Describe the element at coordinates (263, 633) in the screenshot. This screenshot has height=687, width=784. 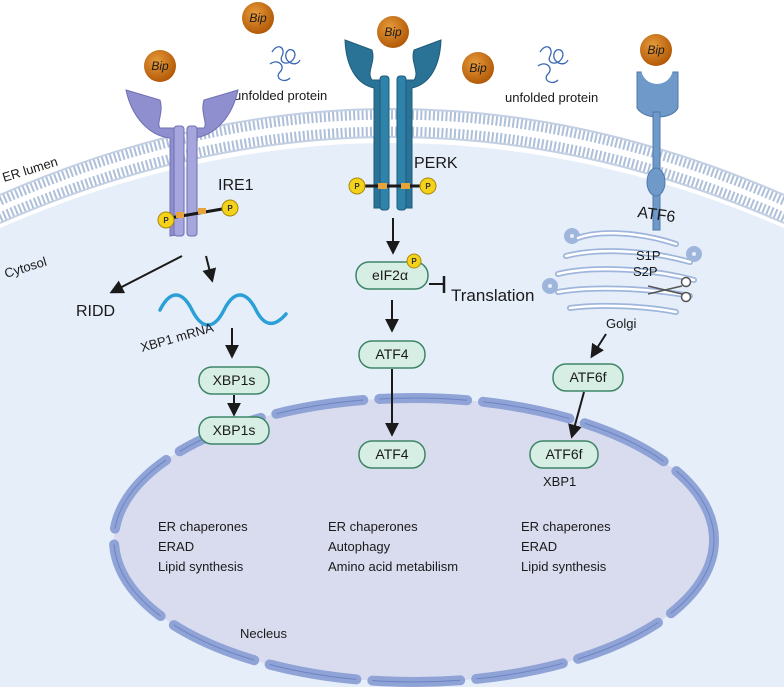
I see `nucleus-label: Necleus` at that location.